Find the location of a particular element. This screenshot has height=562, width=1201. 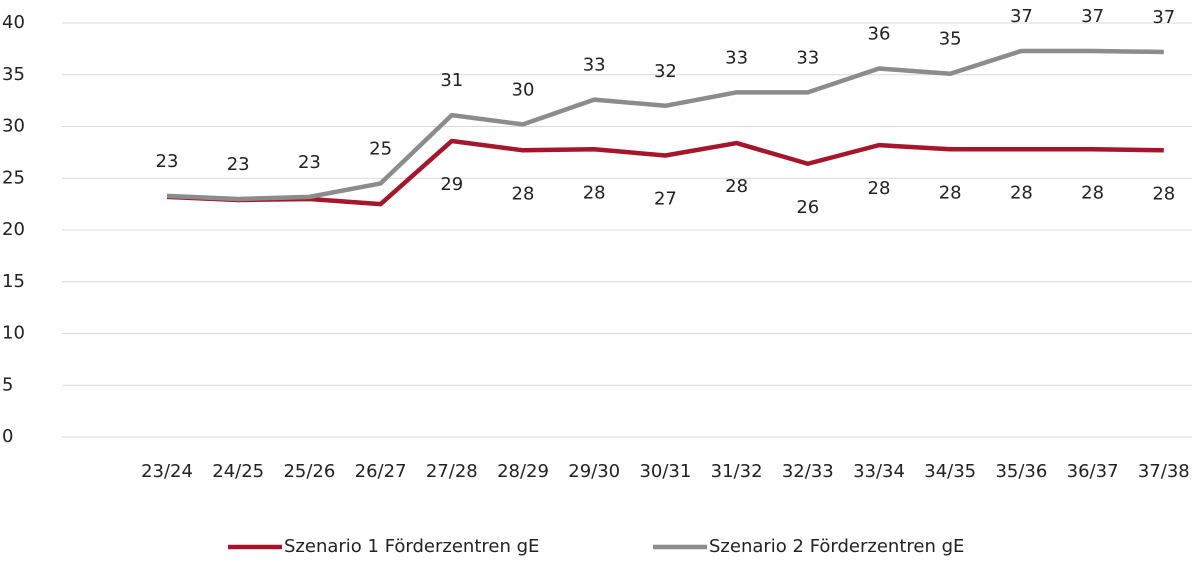

x-tick-label: 32/33 is located at coordinates (808, 471).